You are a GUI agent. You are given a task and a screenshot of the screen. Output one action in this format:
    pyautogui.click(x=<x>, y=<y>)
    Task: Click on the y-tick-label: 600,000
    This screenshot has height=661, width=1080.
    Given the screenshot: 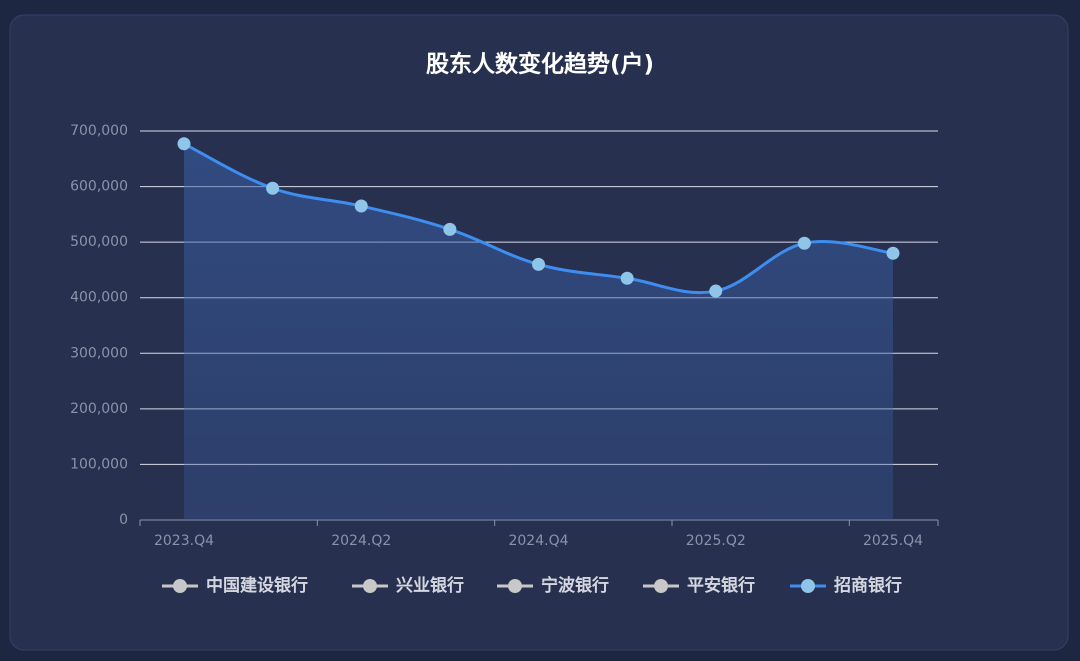 What is the action you would take?
    pyautogui.click(x=99, y=187)
    